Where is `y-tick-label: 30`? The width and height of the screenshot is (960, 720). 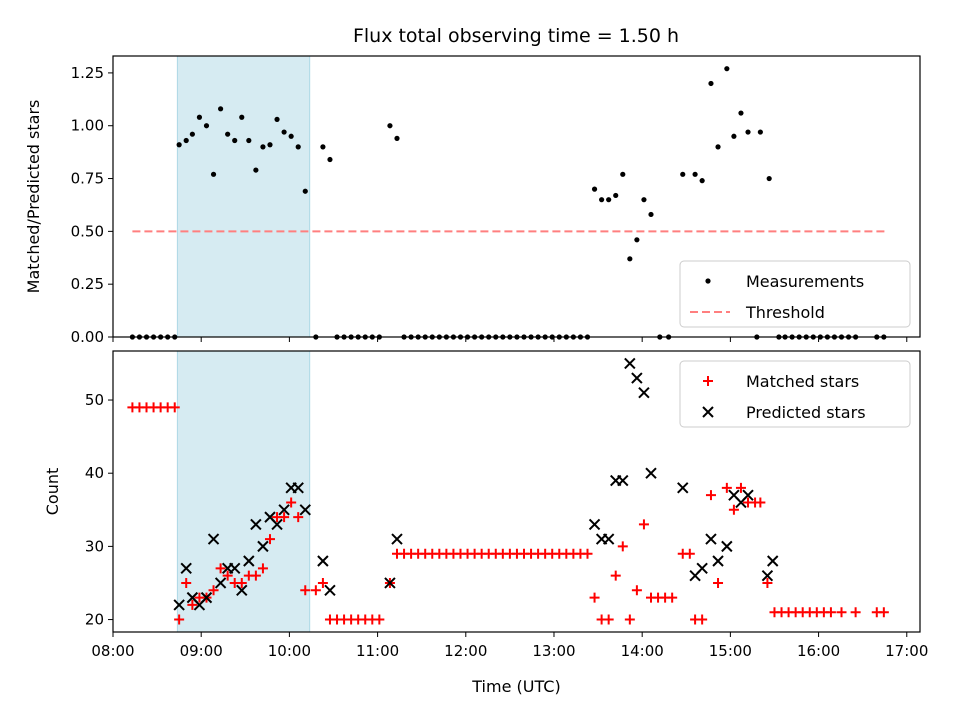
y-tick-label: 30 is located at coordinates (94, 546).